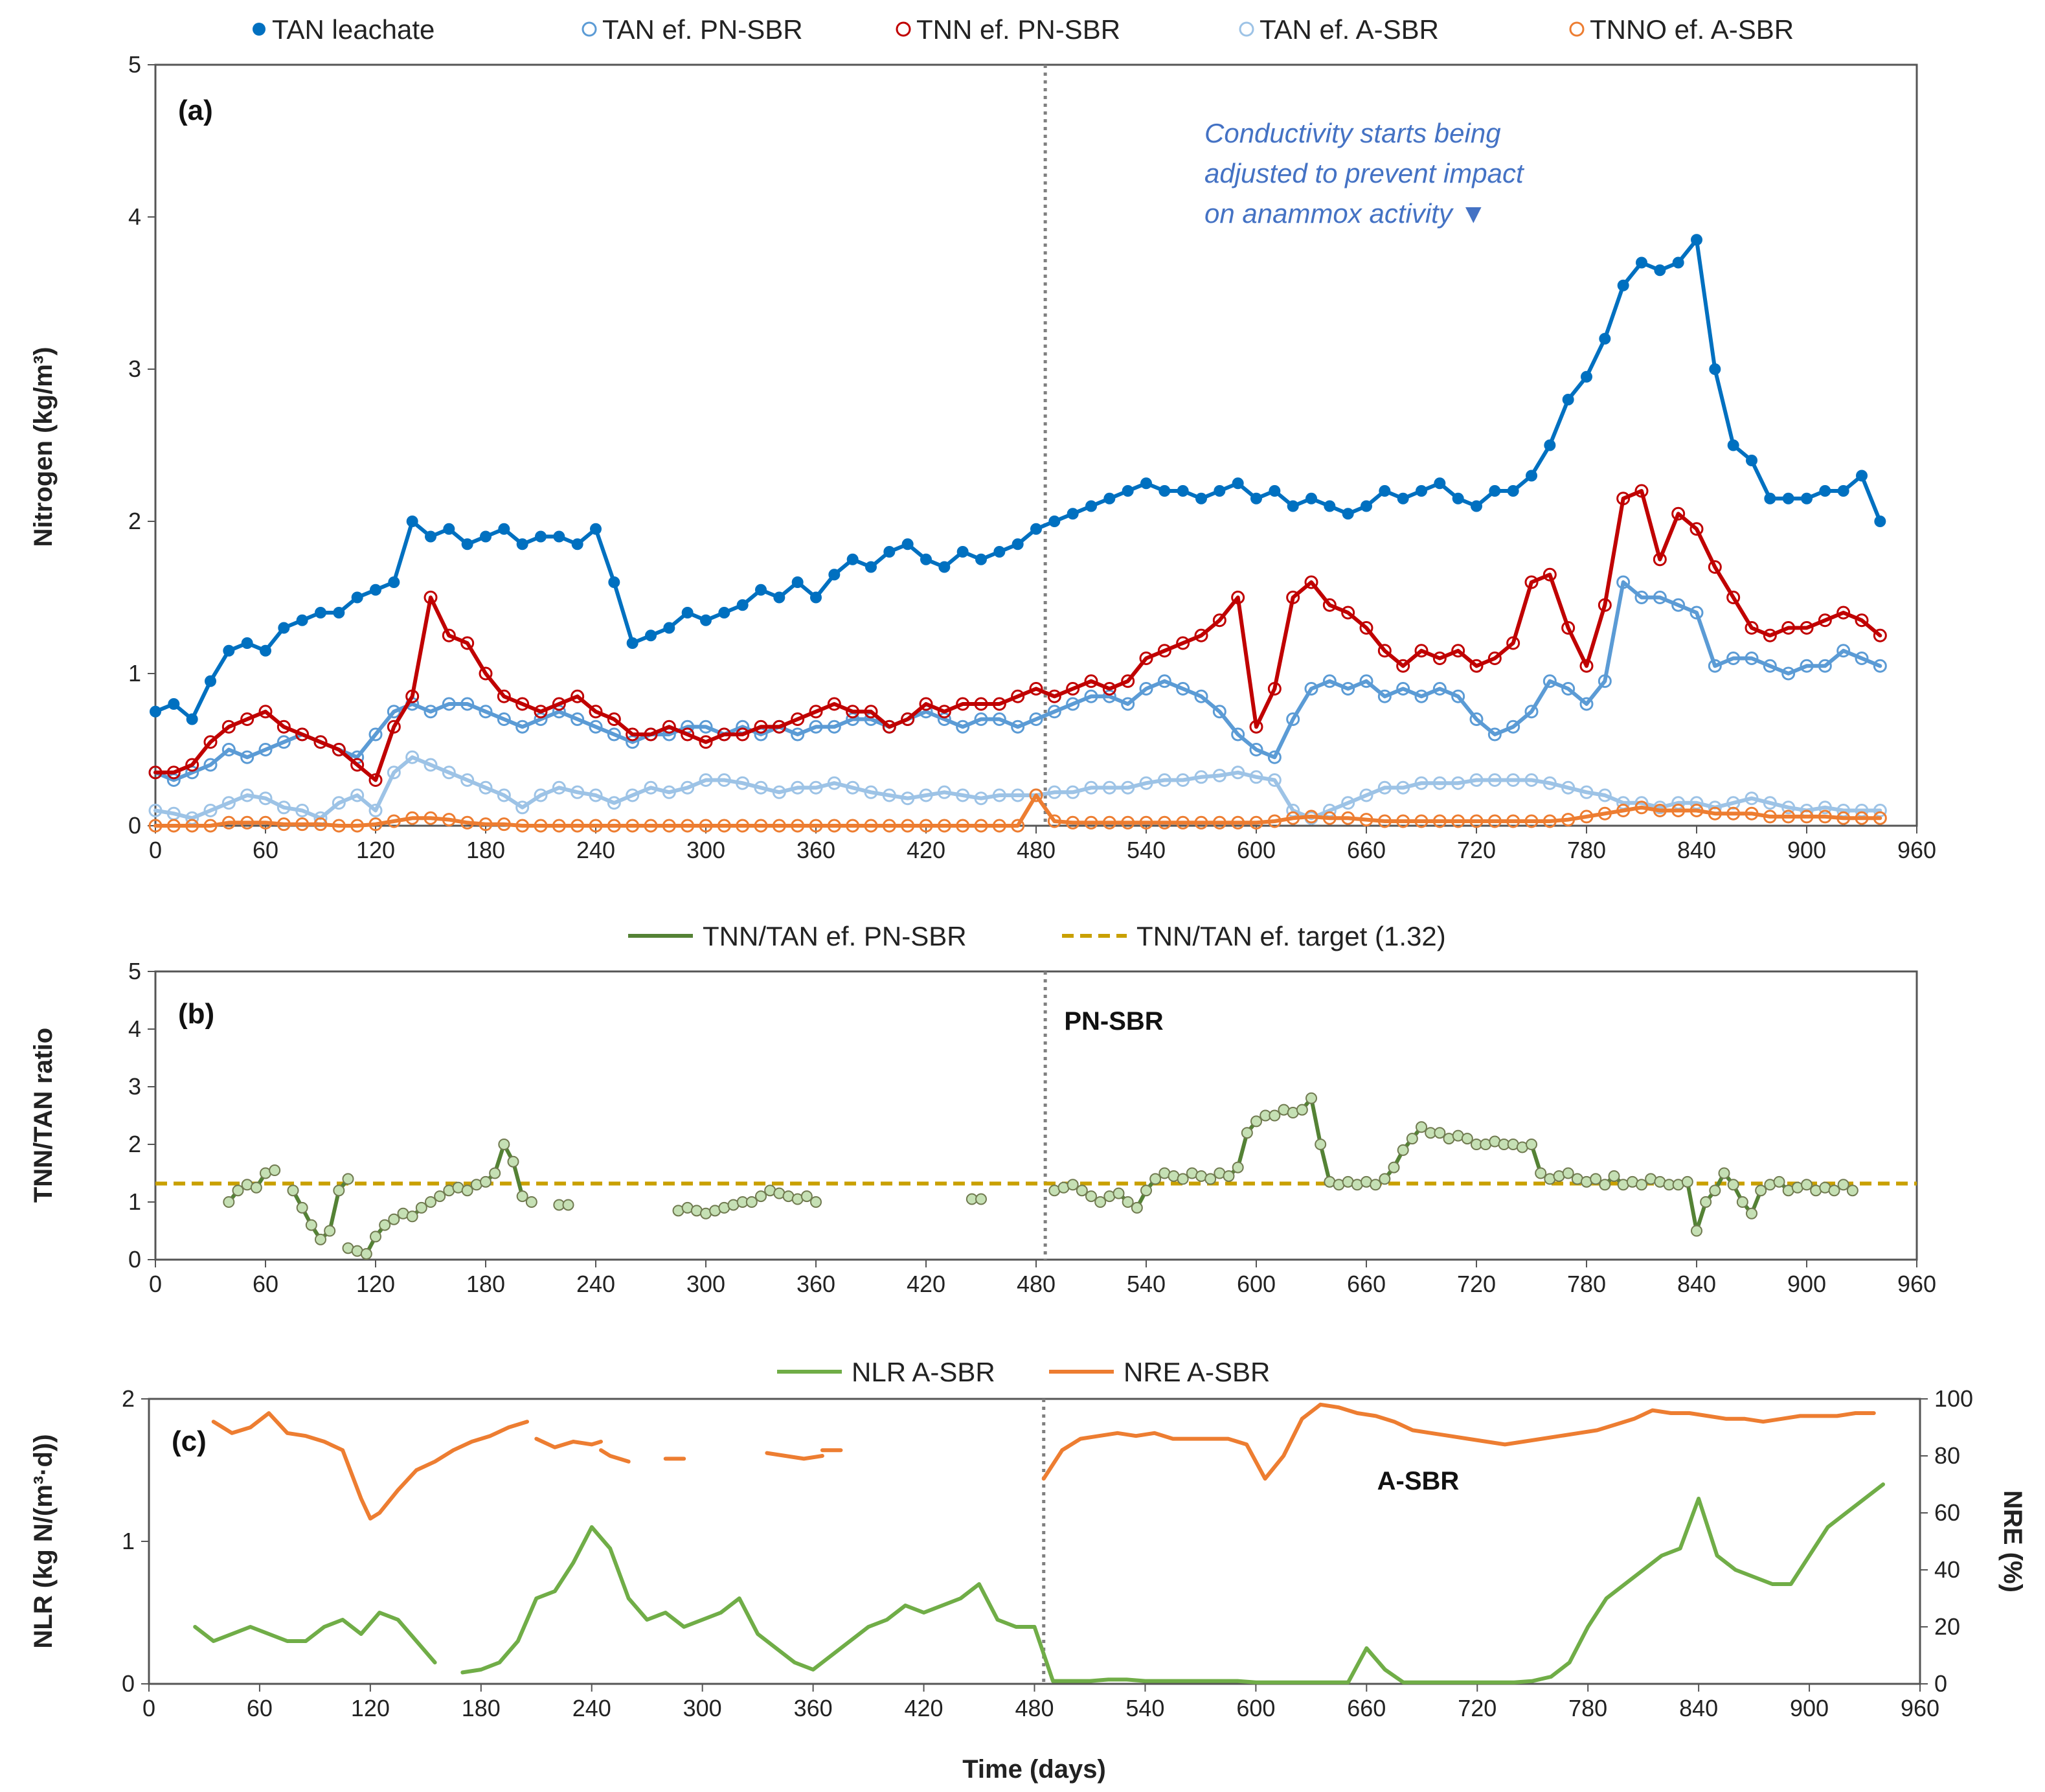 The height and width of the screenshot is (1792, 2045). Describe the element at coordinates (134, 369) in the screenshot. I see `y-tick-label: 3` at that location.